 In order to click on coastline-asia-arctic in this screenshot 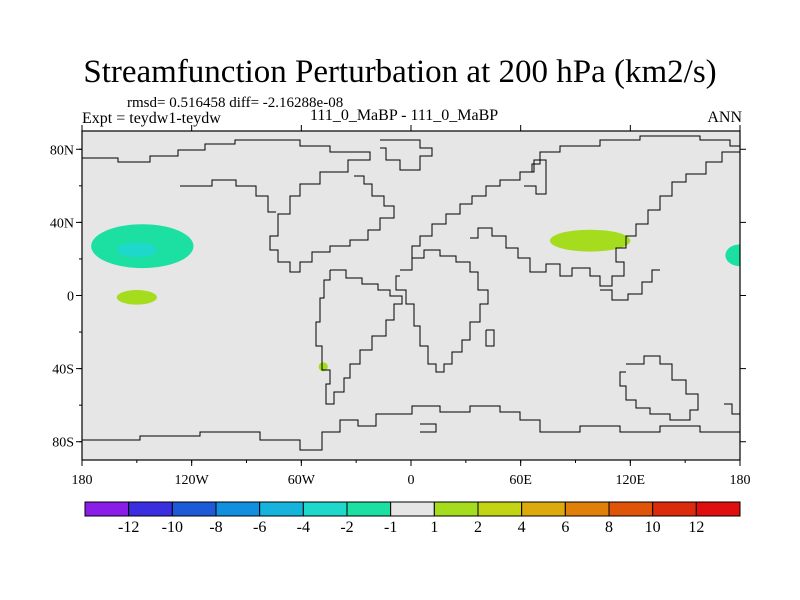, I will do `click(533, 177)`.